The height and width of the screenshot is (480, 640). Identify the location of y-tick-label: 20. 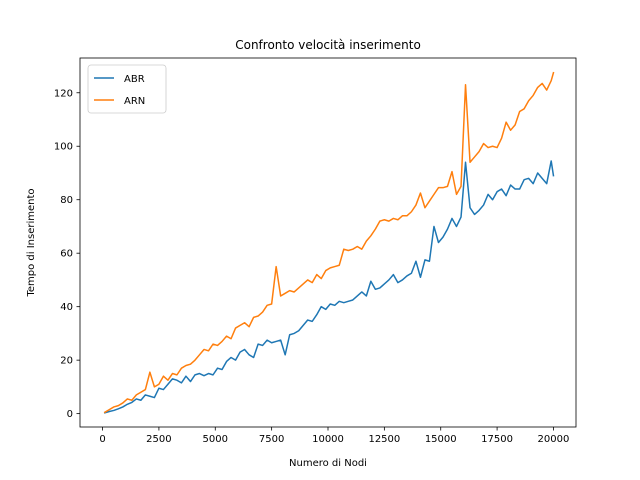
(66, 361).